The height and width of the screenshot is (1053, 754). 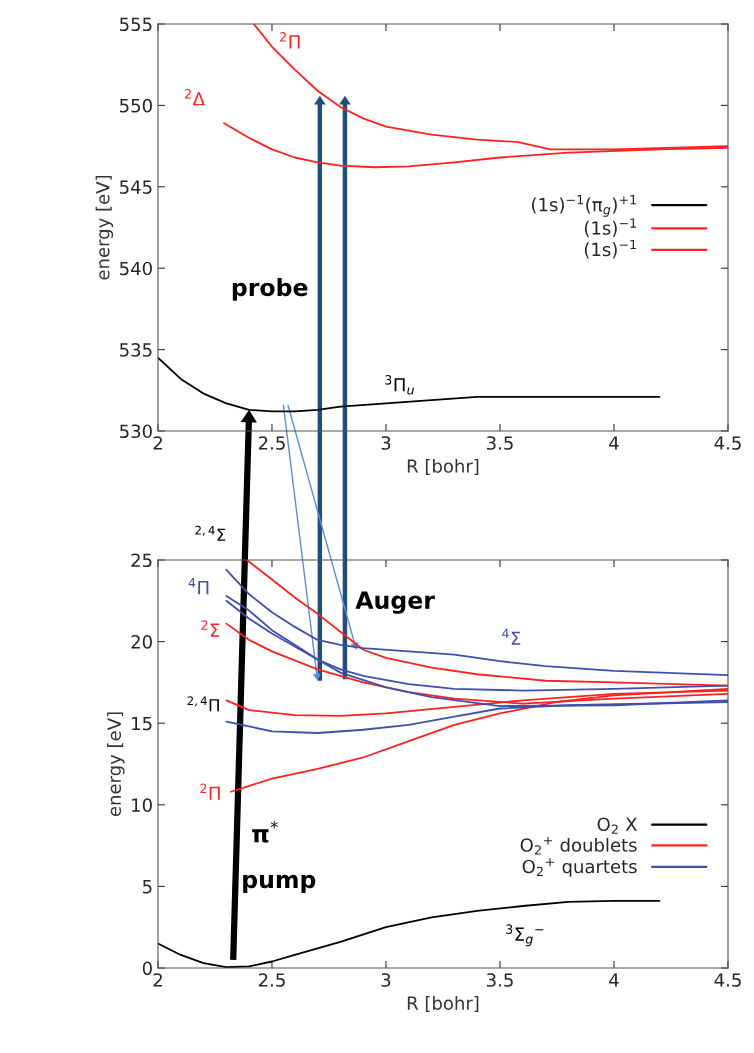 I want to click on annotation: pump, so click(x=279, y=883).